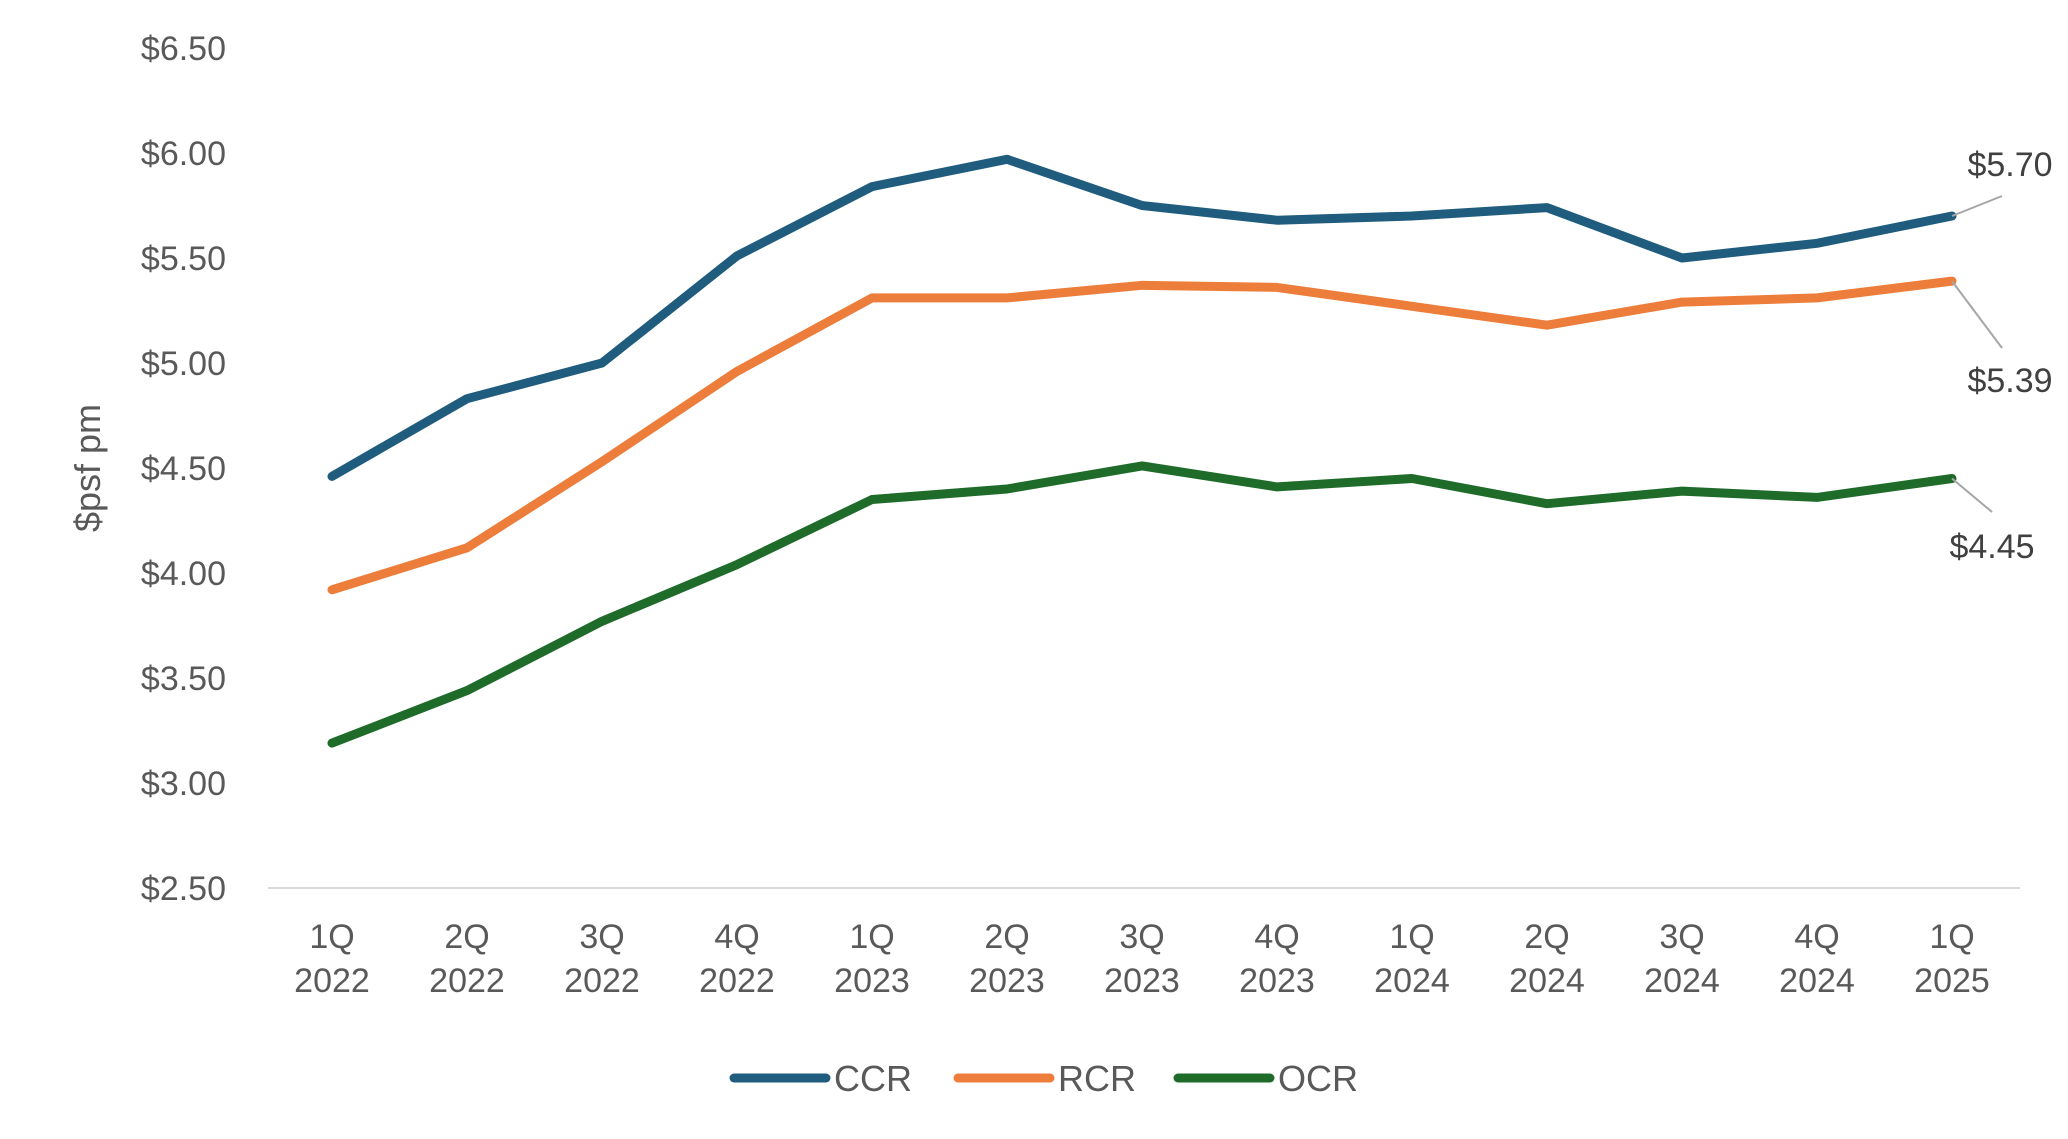 The image size is (2068, 1139). I want to click on x-tick-label: 3Q 2024, so click(1682, 959).